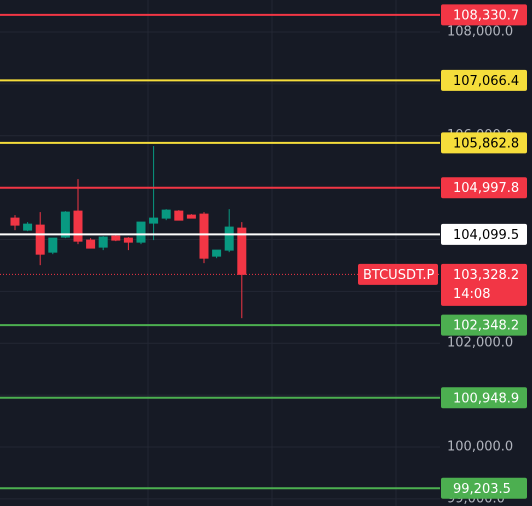  What do you see at coordinates (471, 294) in the screenshot?
I see `countdown-label: 14:08` at bounding box center [471, 294].